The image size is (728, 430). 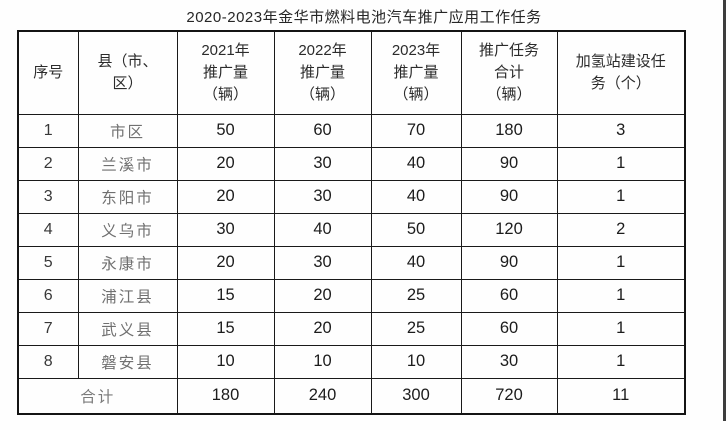 I want to click on cell-county: 东阳市, so click(x=127, y=196).